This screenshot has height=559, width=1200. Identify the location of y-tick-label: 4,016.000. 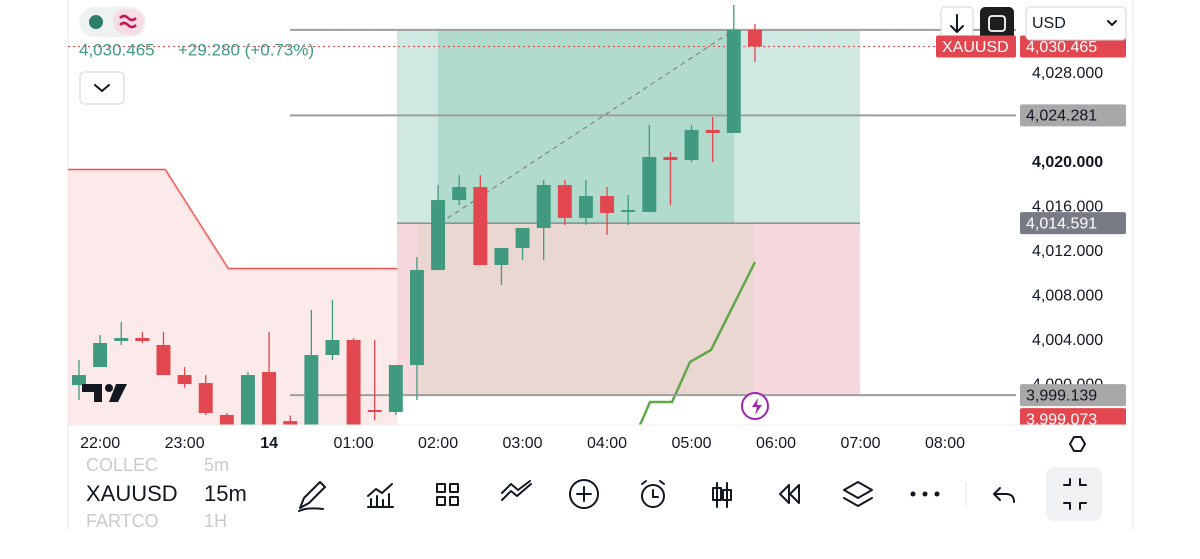
(1067, 207).